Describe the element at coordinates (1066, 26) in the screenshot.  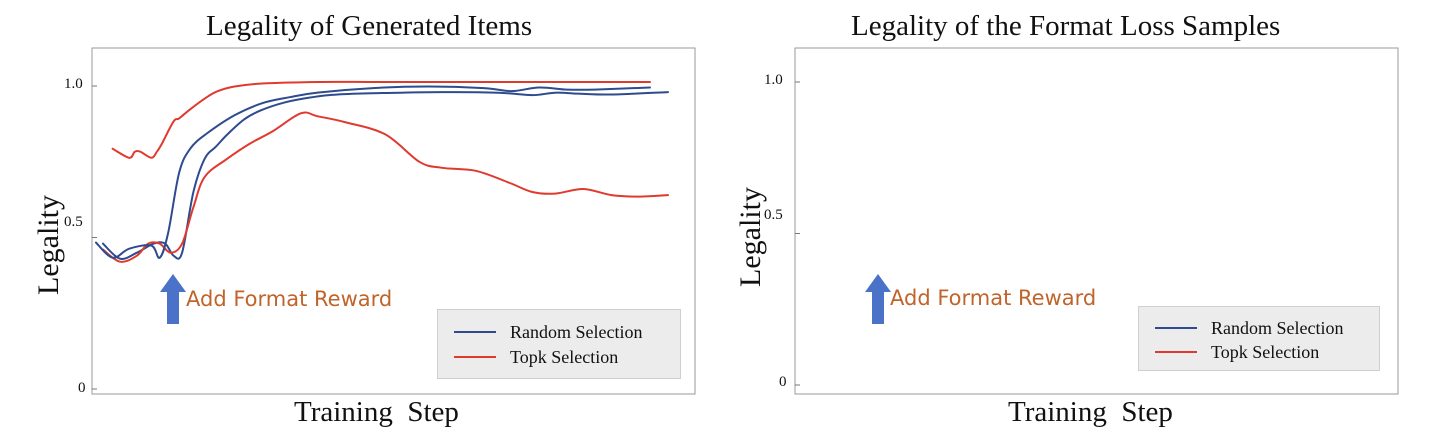
I see `chart-title: Legality of the Format Loss Samples` at that location.